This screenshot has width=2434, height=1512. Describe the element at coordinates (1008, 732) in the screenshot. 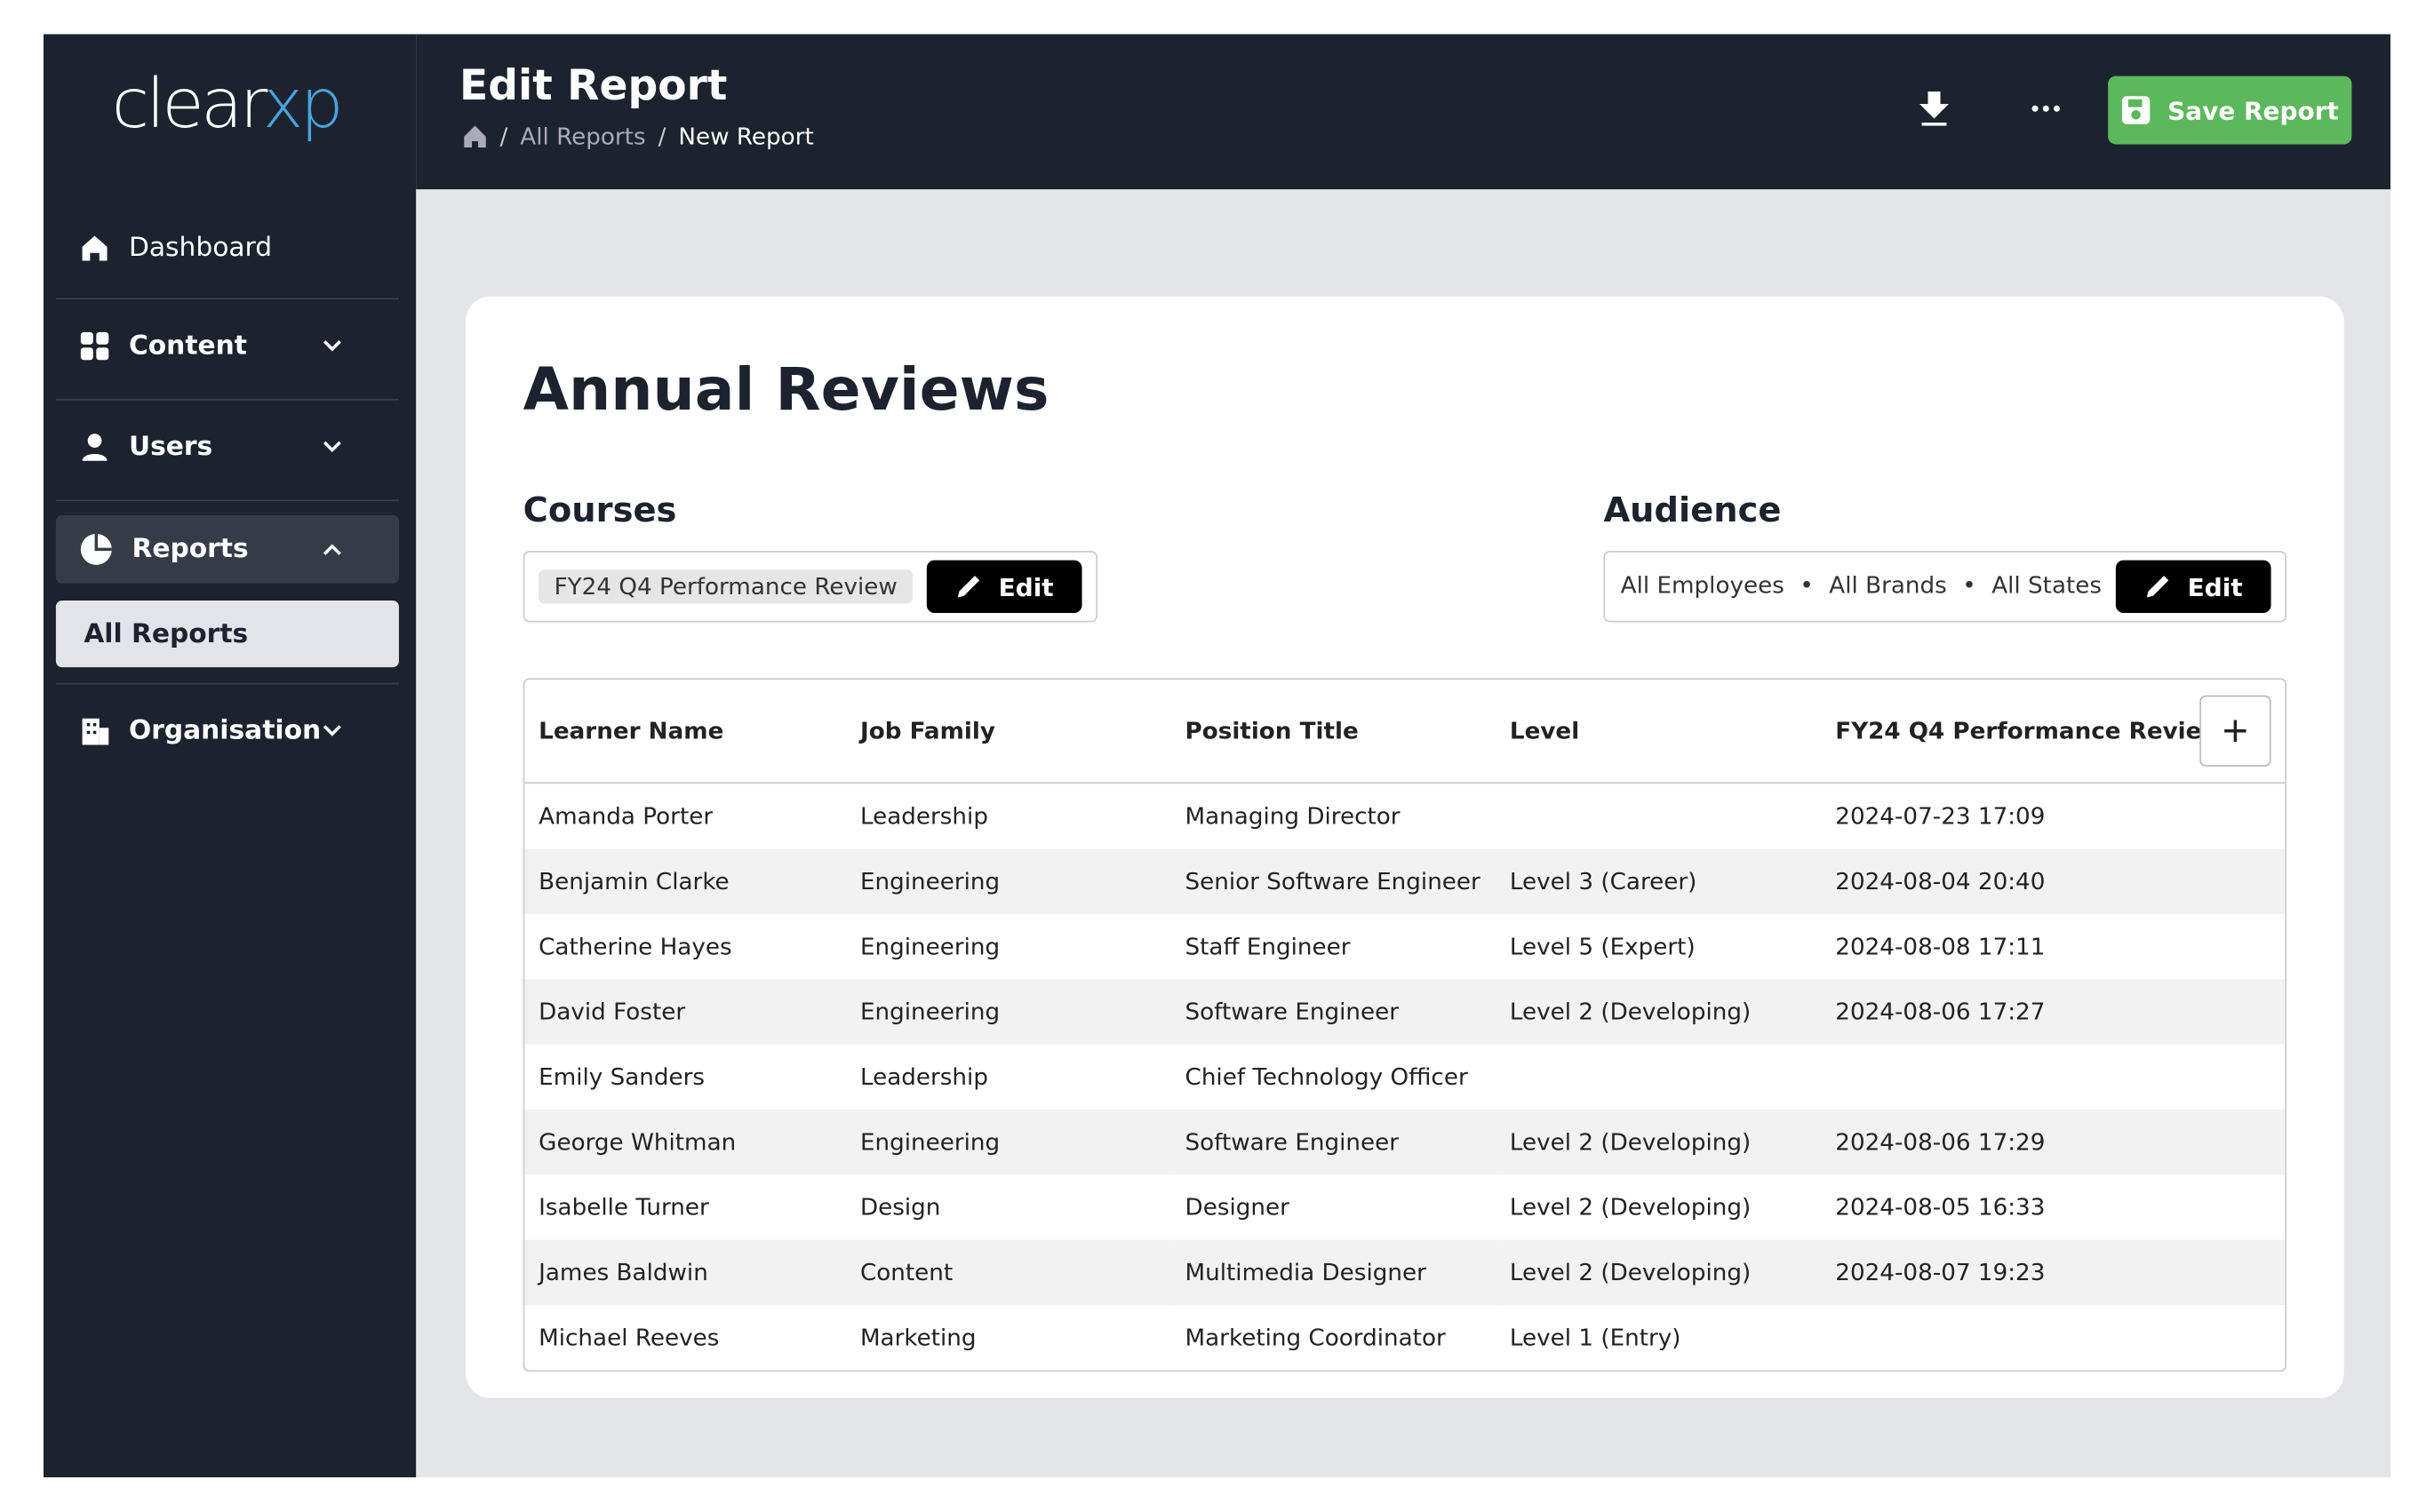

I see `column-header: Job Family` at that location.